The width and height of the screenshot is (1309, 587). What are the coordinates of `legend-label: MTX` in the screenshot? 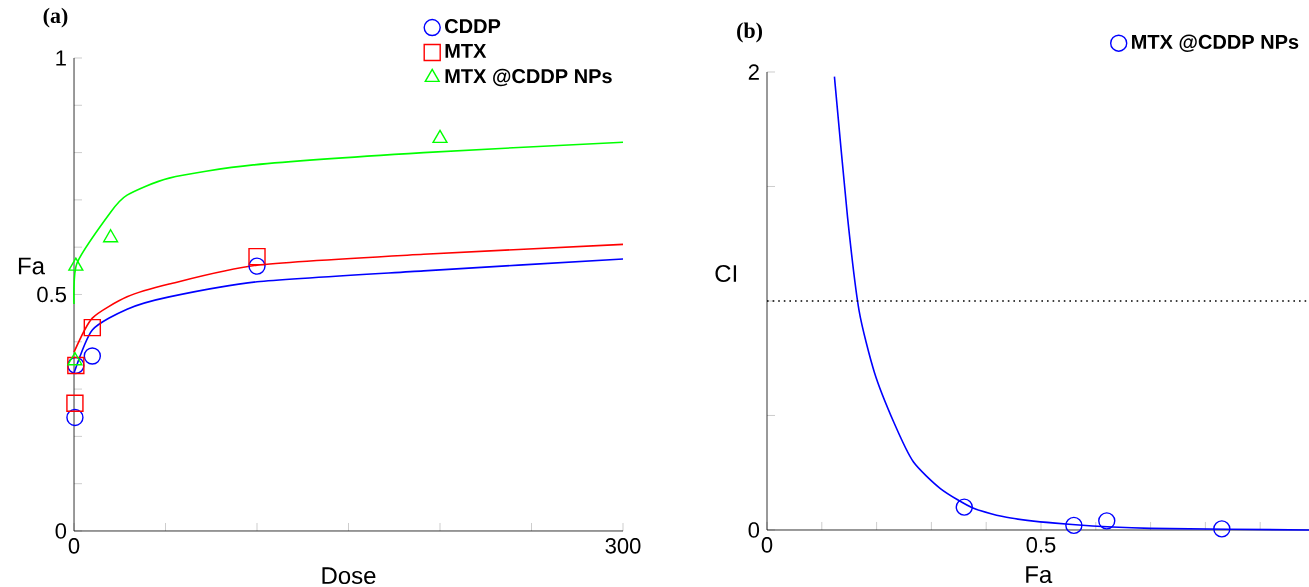 It's located at (466, 51).